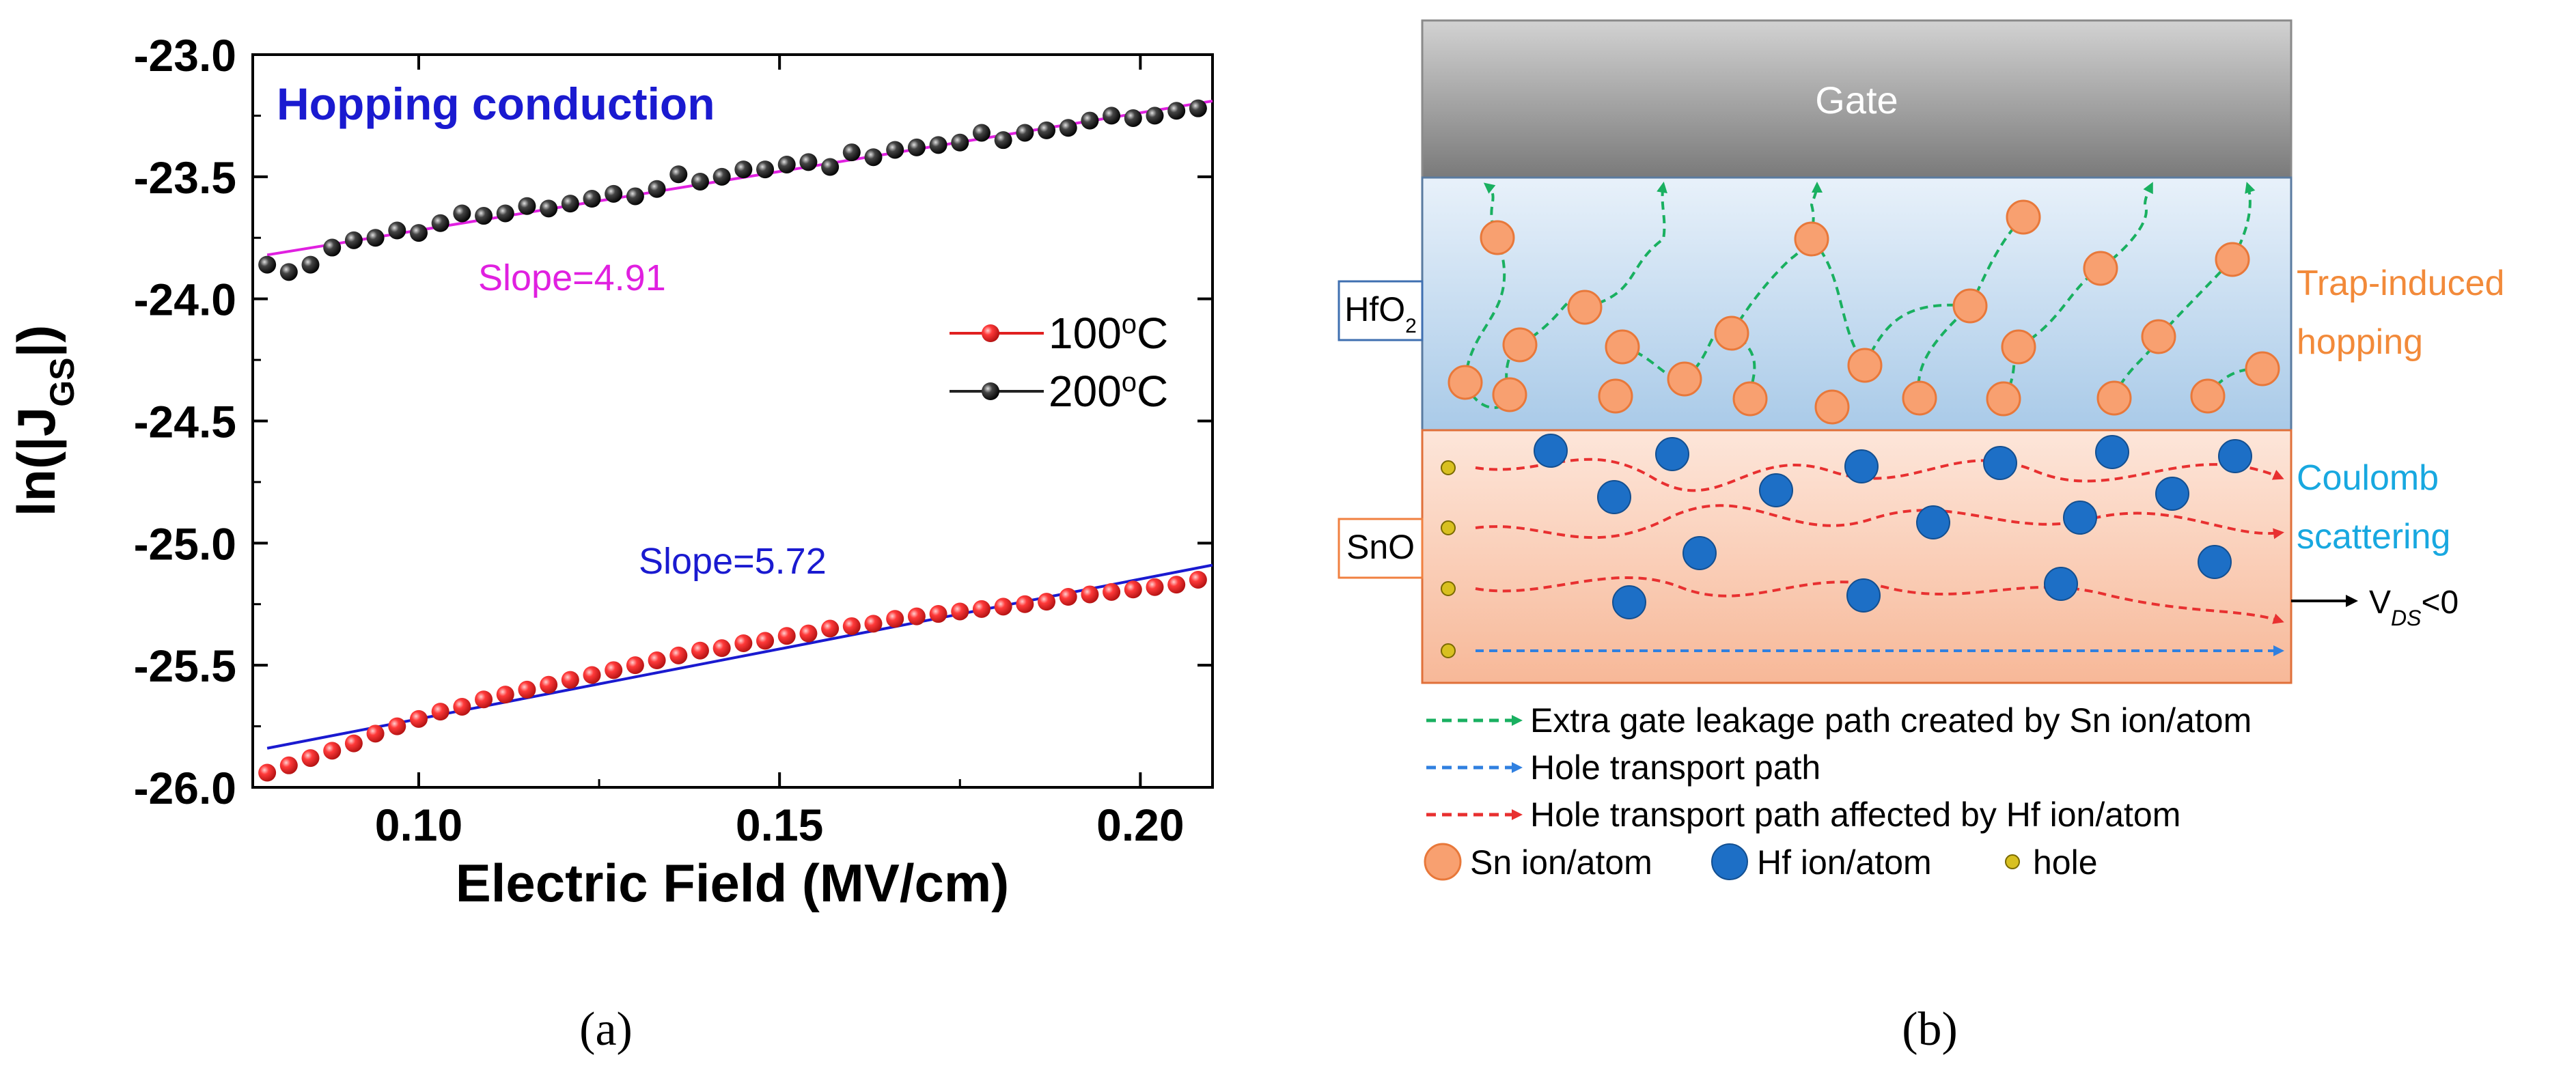 The height and width of the screenshot is (1068, 2576). What do you see at coordinates (606, 1029) in the screenshot?
I see `panel-label-a: (a)` at bounding box center [606, 1029].